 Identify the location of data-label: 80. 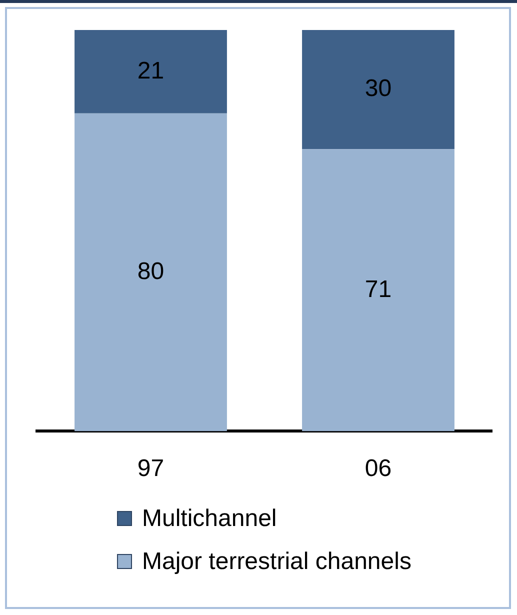
(150, 271).